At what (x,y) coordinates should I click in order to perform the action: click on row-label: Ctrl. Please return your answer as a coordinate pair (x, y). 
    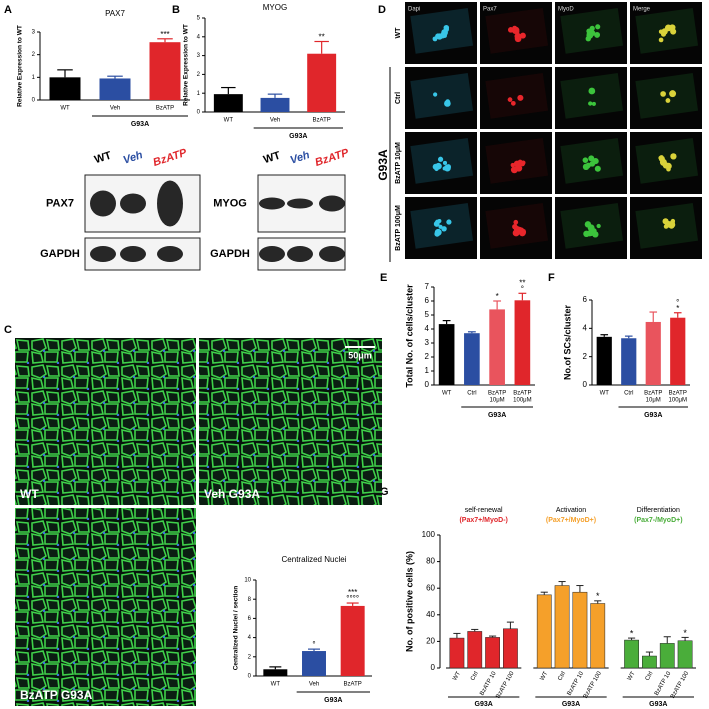
    Looking at the image, I should click on (398, 98).